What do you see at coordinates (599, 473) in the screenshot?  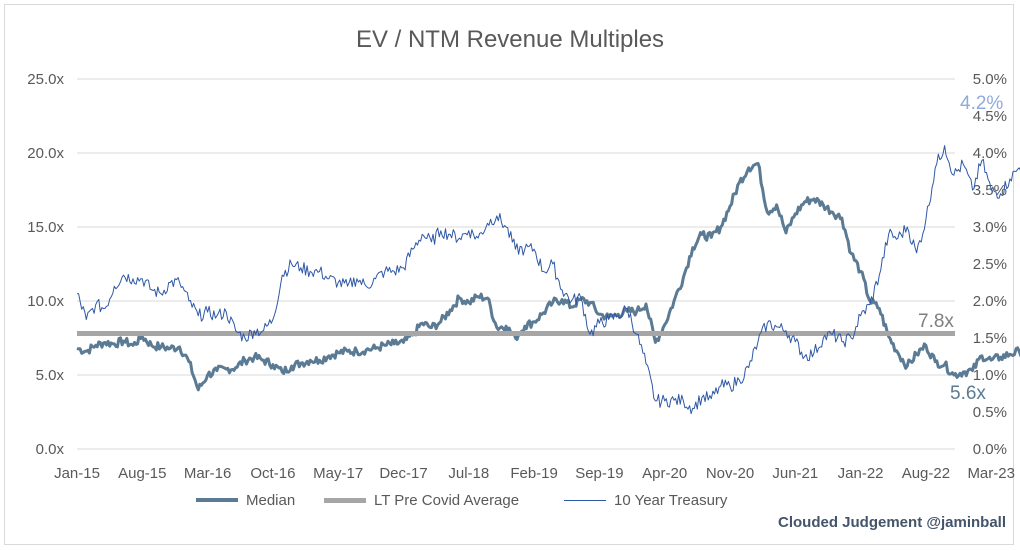 I see `x-tick-label: Sep-19` at bounding box center [599, 473].